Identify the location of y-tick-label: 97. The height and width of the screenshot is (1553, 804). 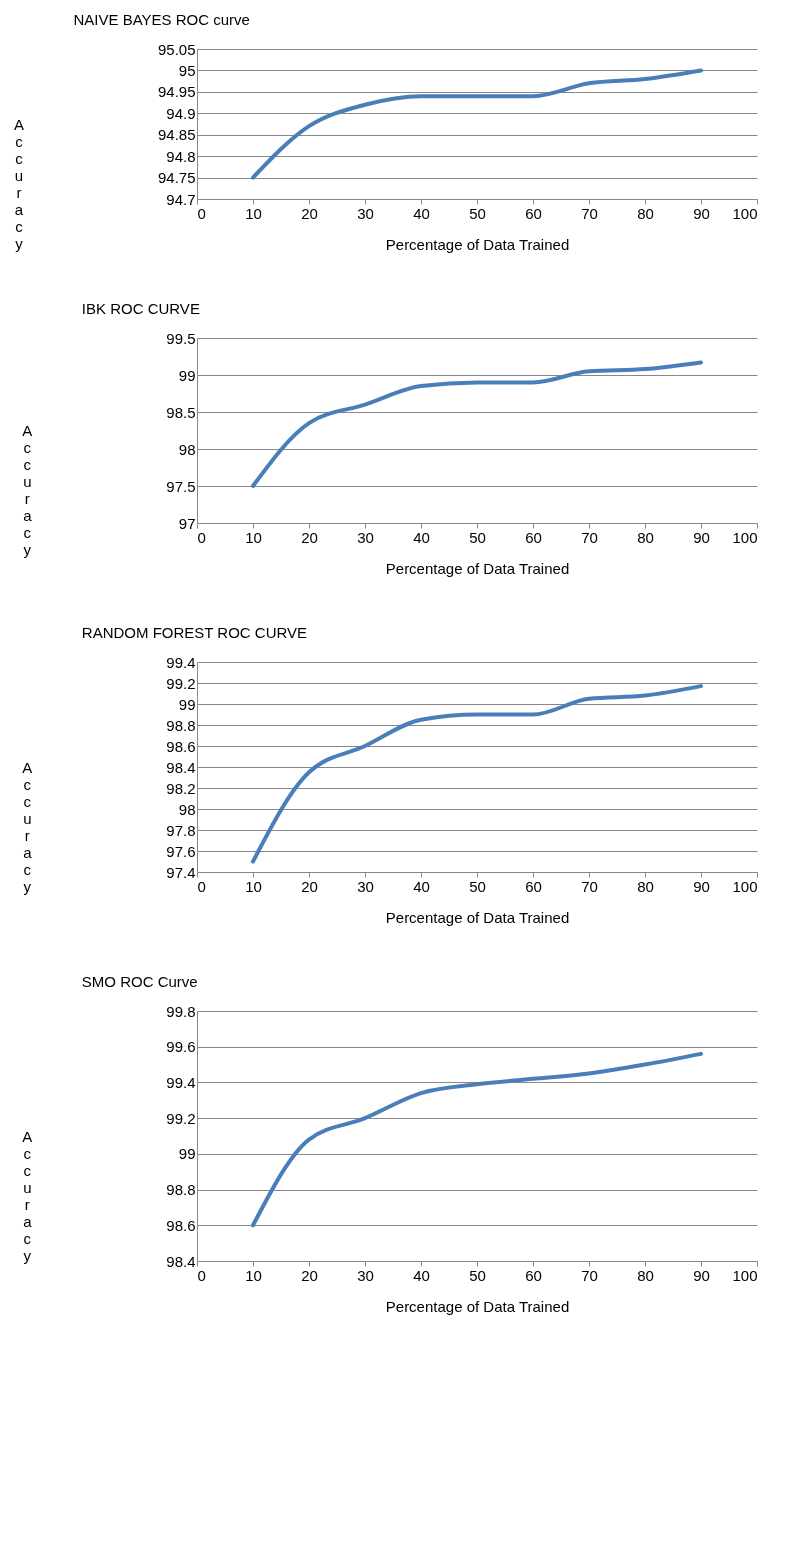
(187, 523).